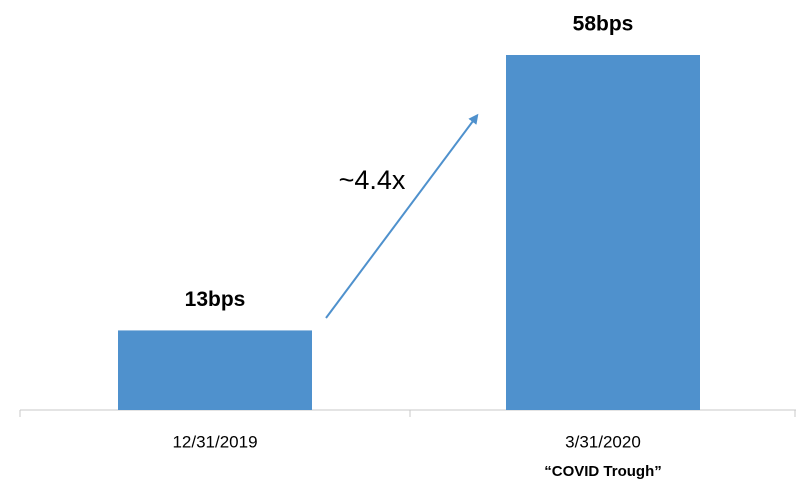 This screenshot has height=492, width=796. What do you see at coordinates (214, 441) in the screenshot?
I see `x-tick-label: 12/31/2019` at bounding box center [214, 441].